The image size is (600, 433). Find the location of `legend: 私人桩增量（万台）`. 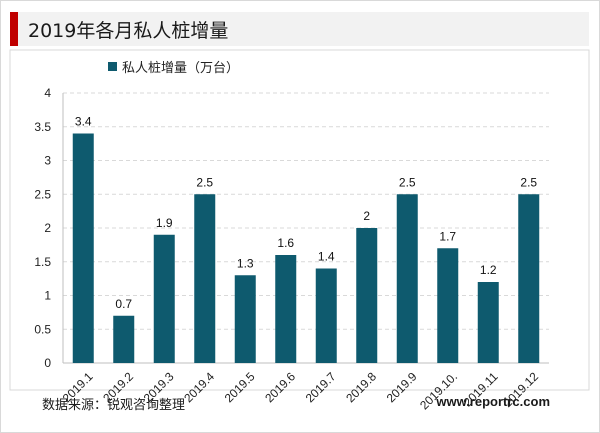

legend: 私人桩增量（万台） is located at coordinates (173, 66).